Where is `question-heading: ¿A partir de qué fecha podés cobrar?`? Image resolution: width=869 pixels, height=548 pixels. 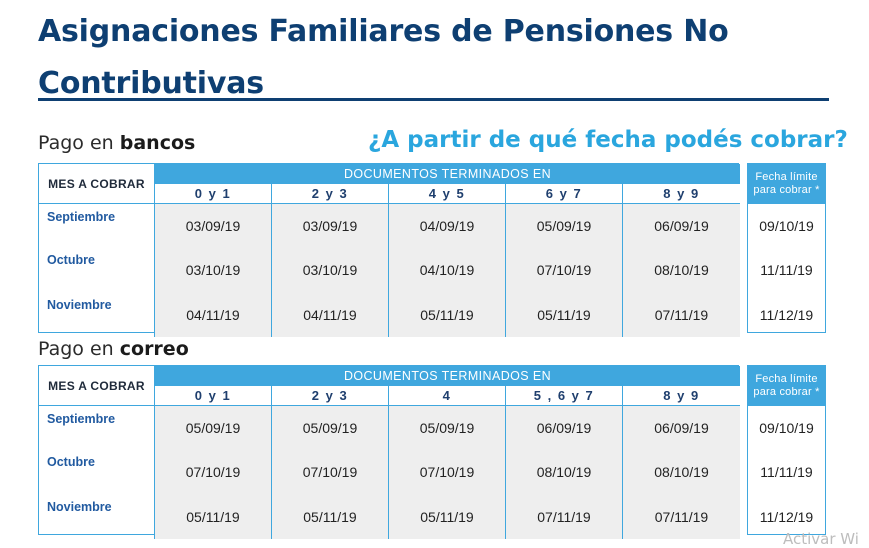
question-heading: ¿A partir de qué fecha podés cobrar? is located at coordinates (608, 140).